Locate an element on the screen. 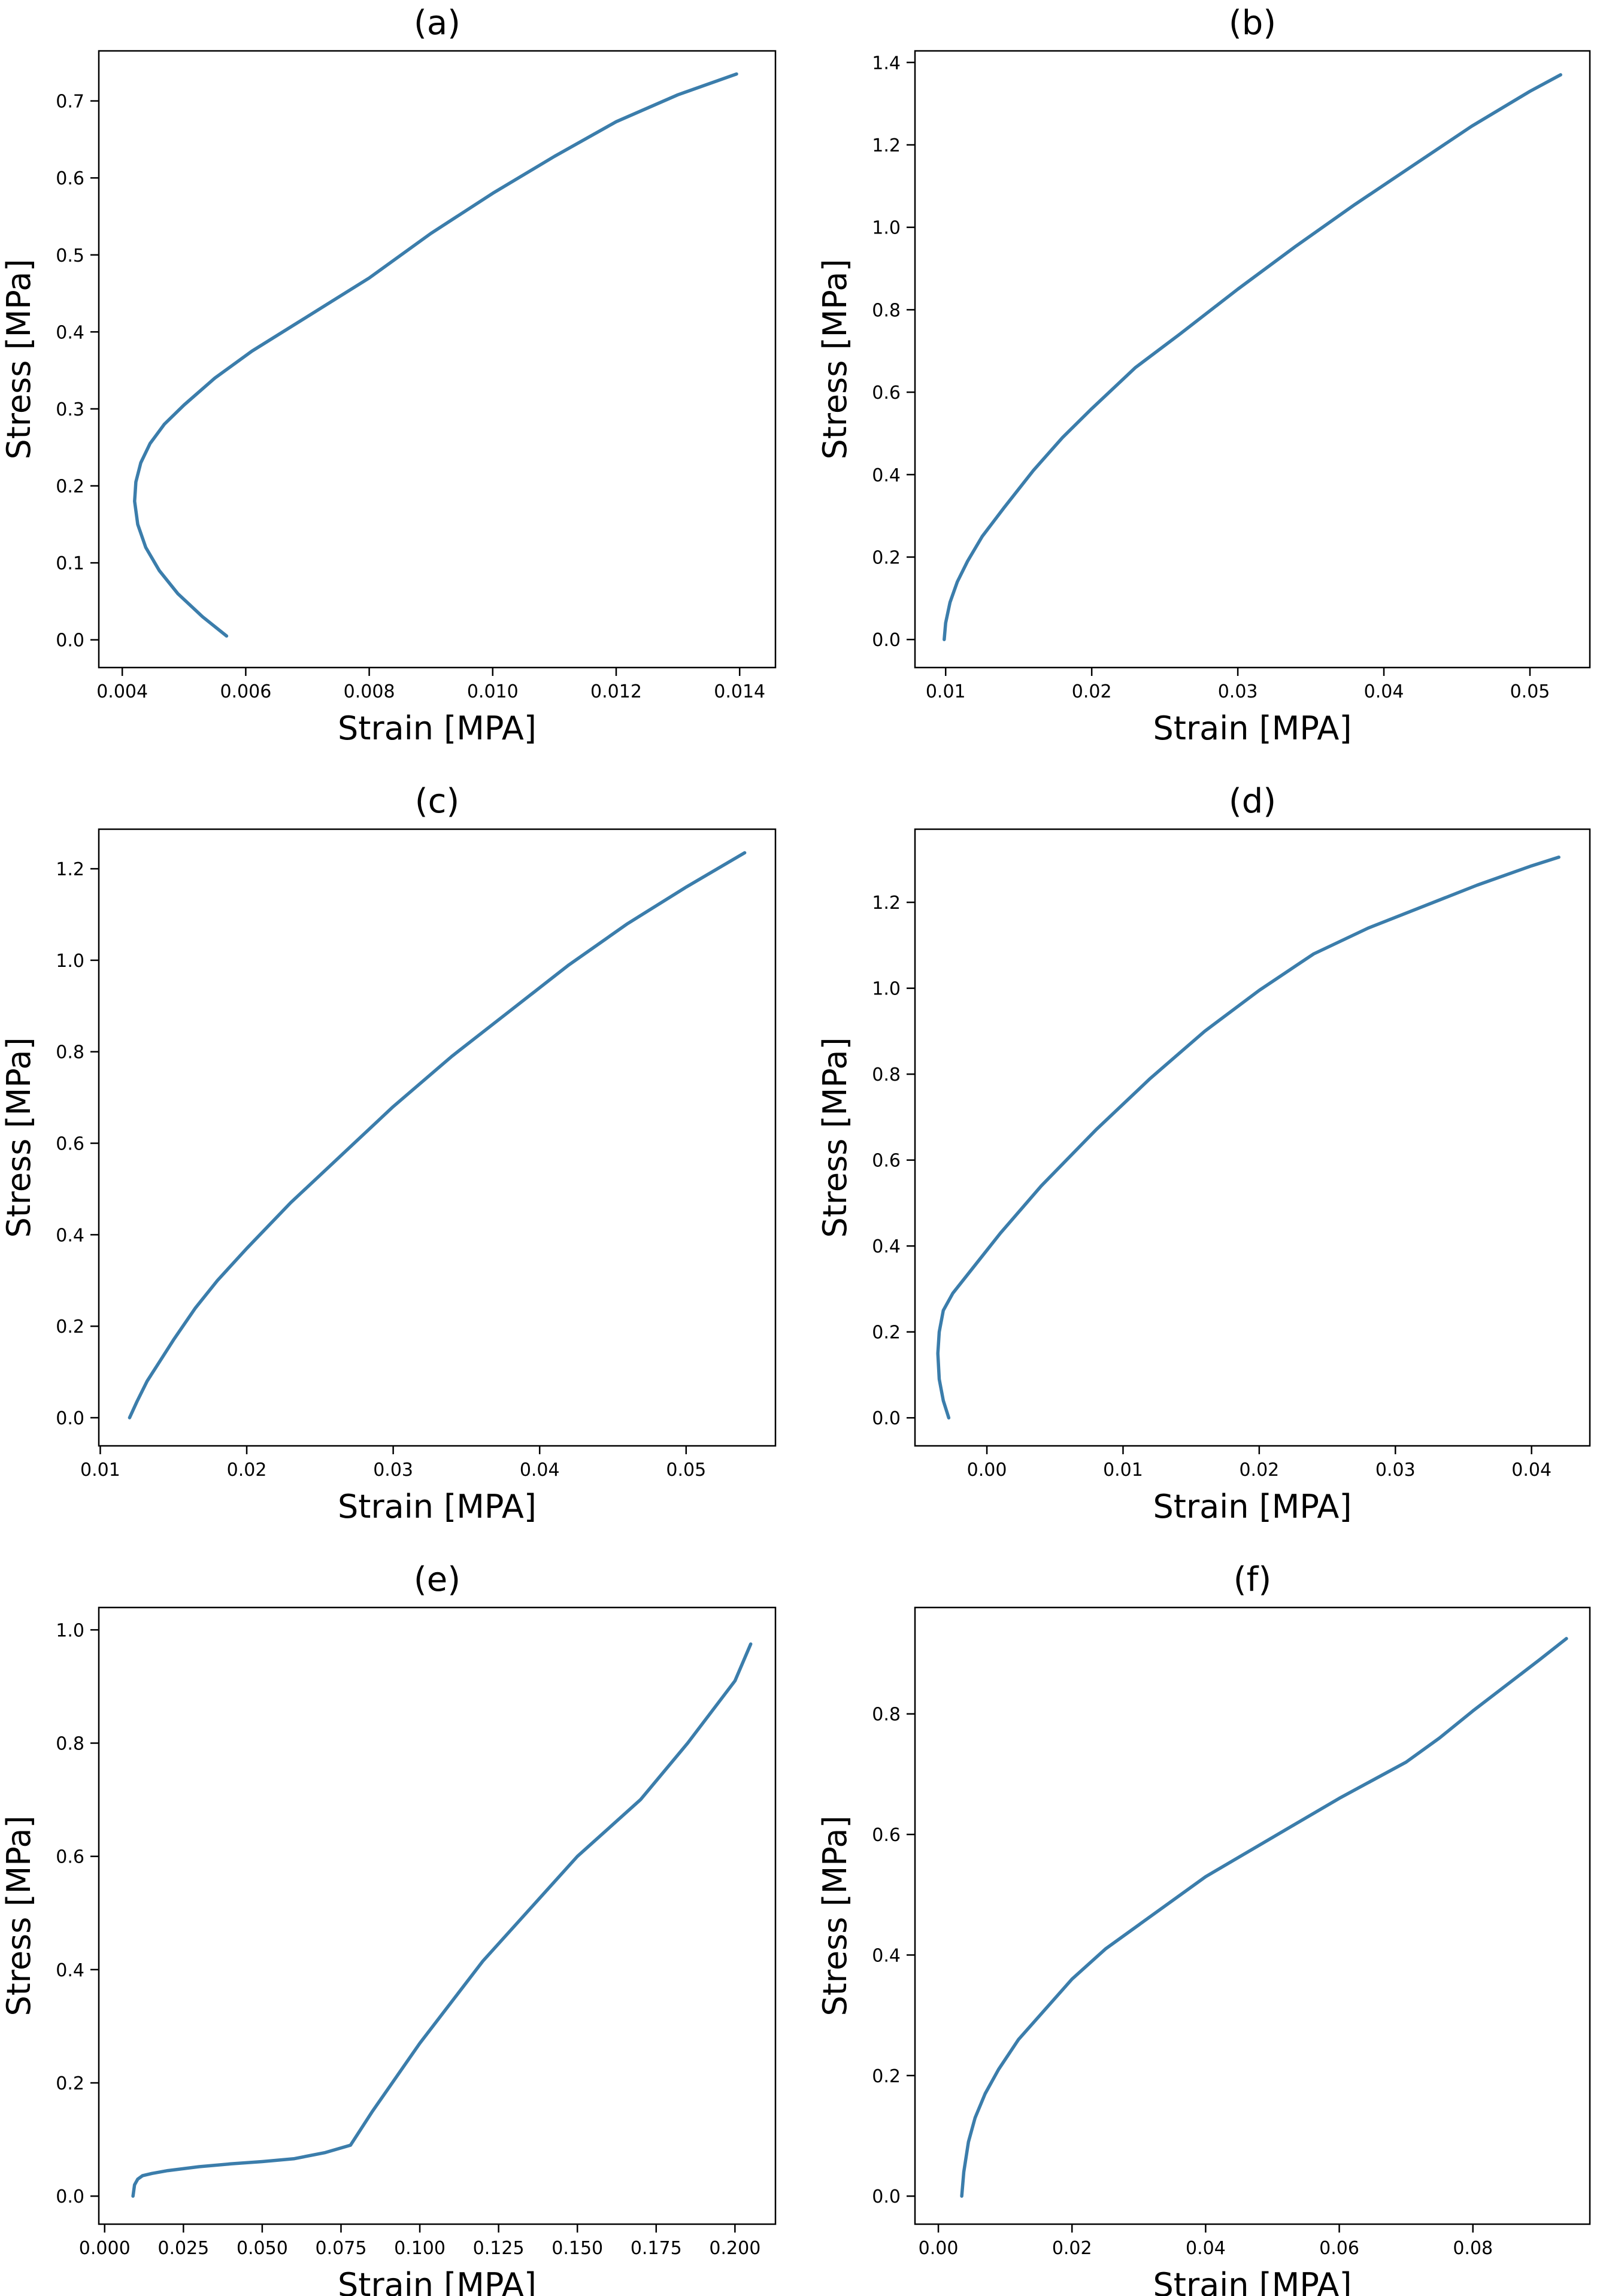 This screenshot has width=1609, height=2296. x-tick-label: 0.000 is located at coordinates (105, 2248).